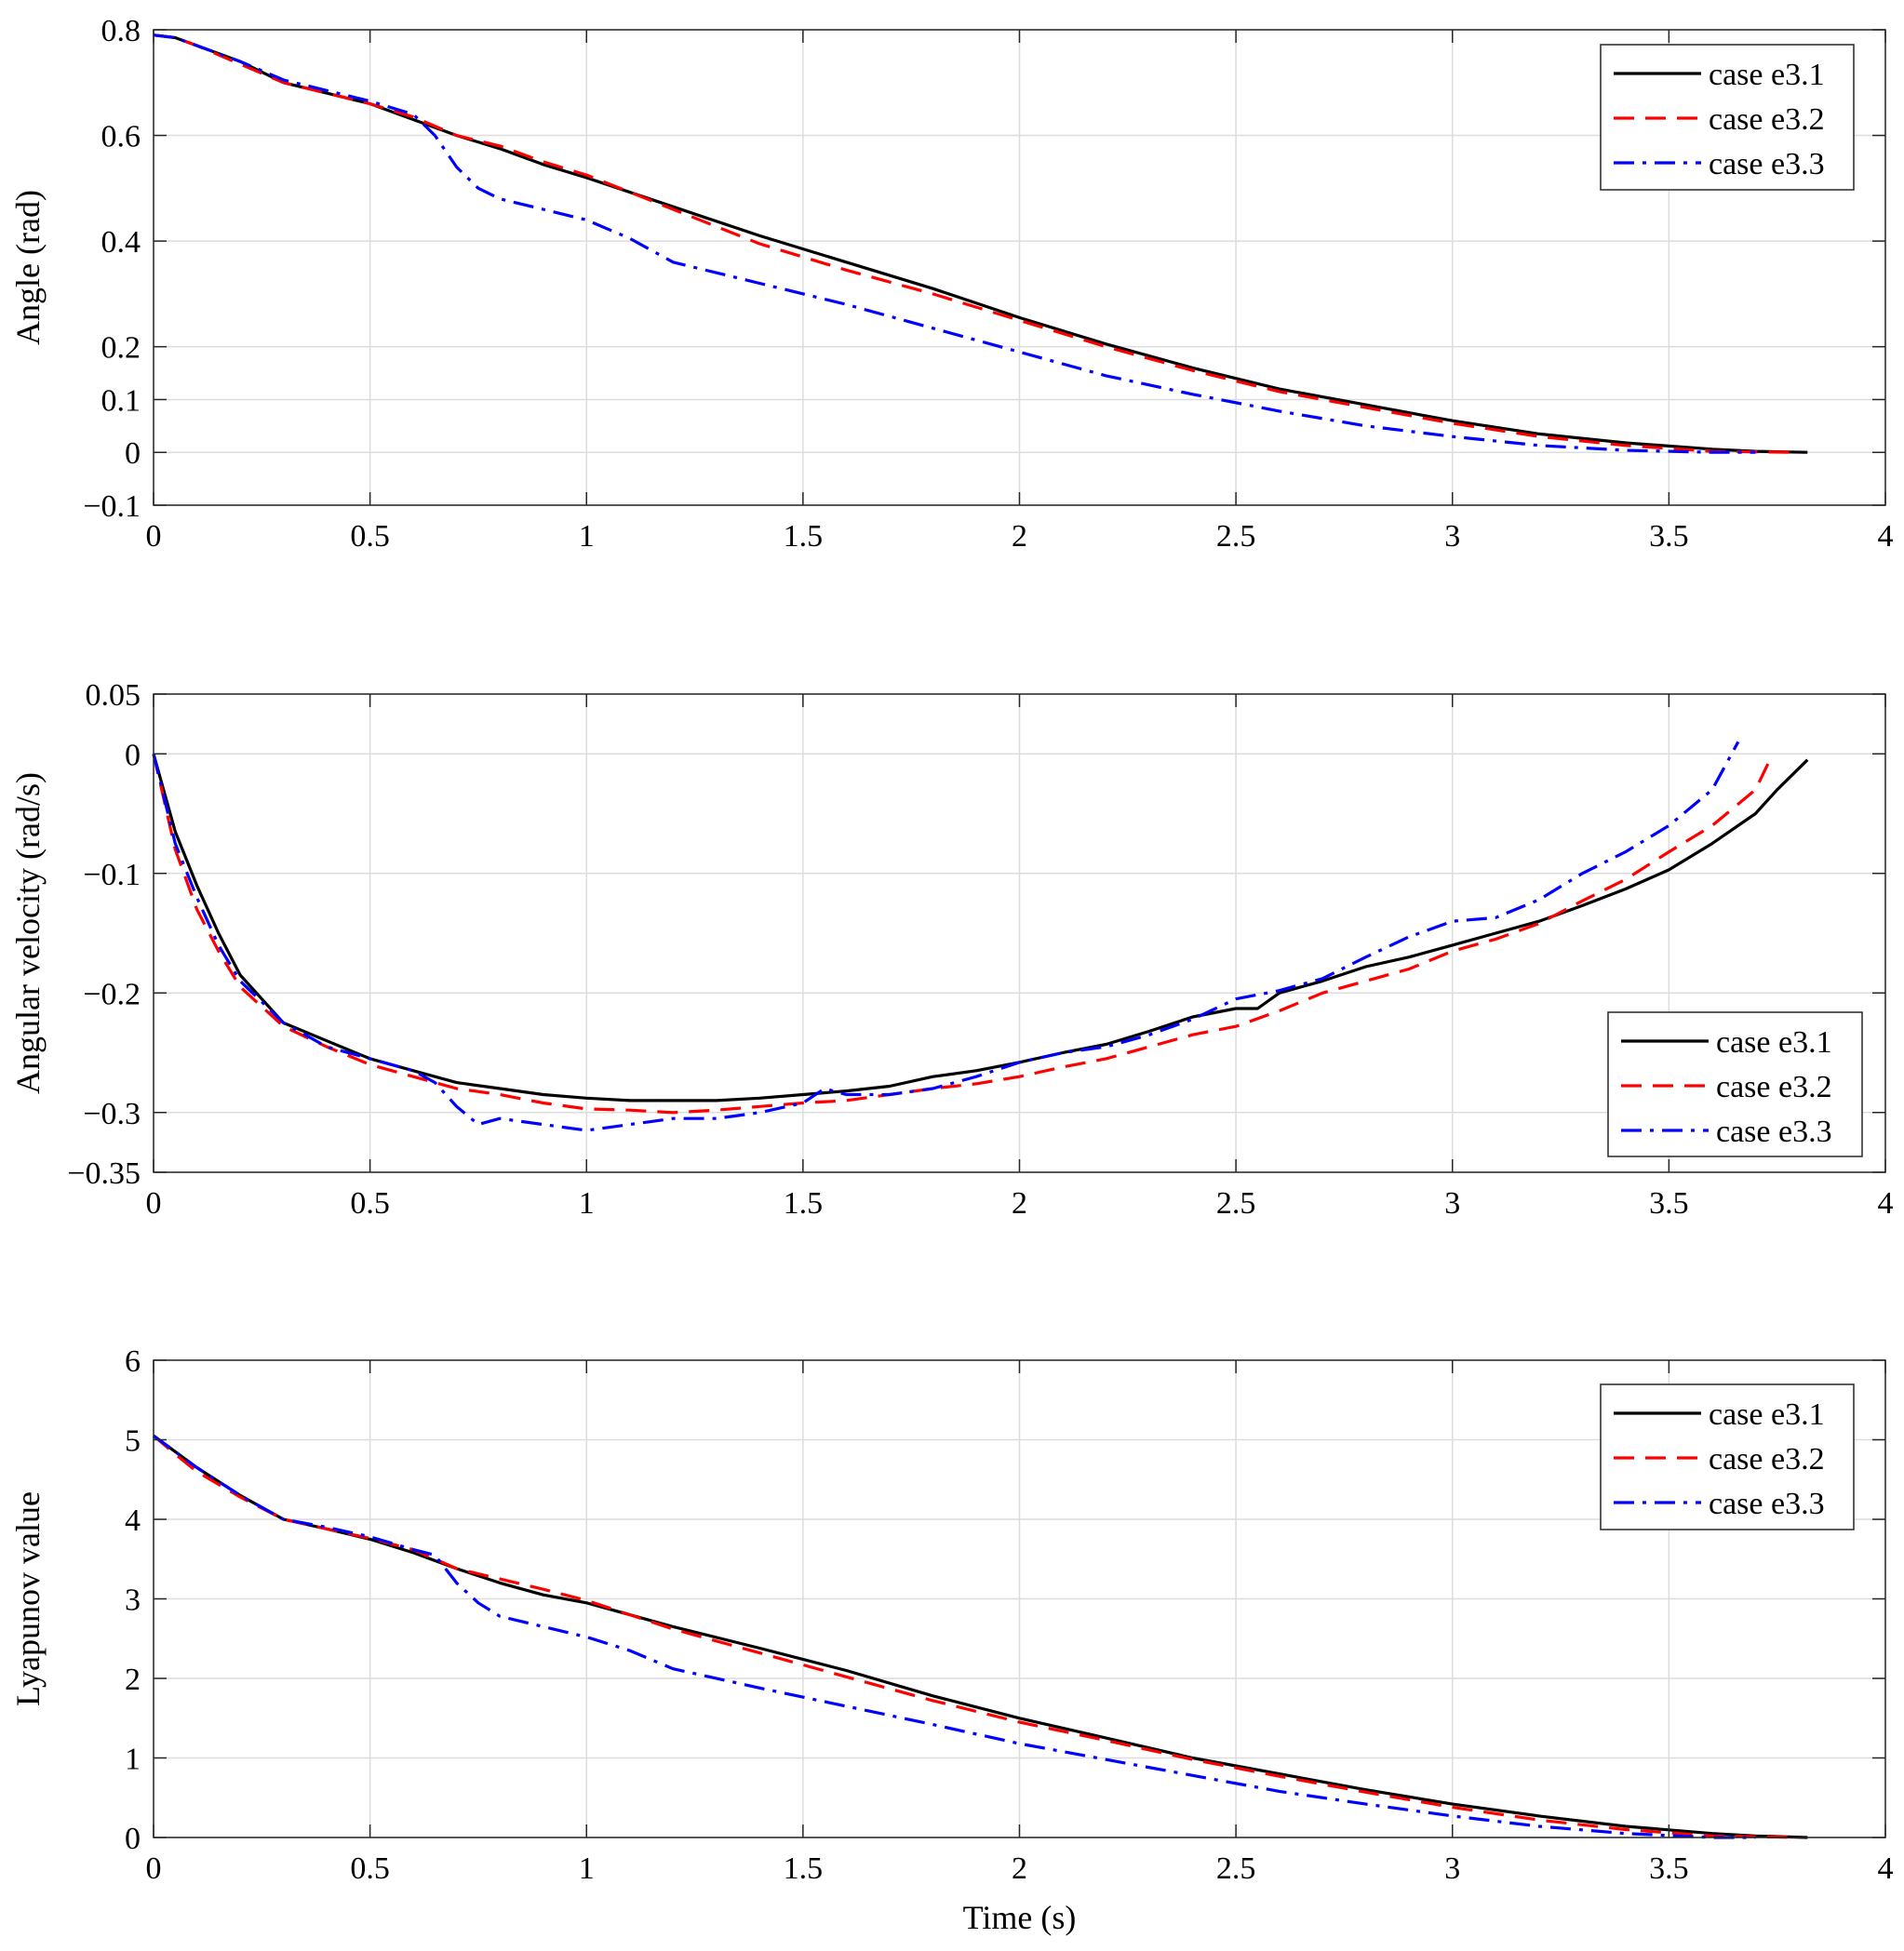 The image size is (1904, 1951). What do you see at coordinates (121, 31) in the screenshot?
I see `y-tick-label: 0.8` at bounding box center [121, 31].